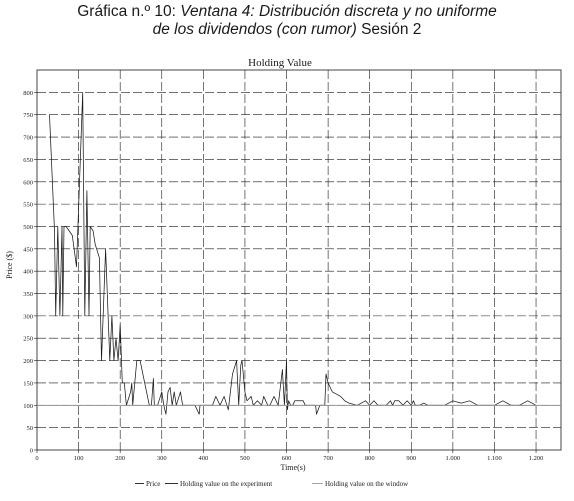  What do you see at coordinates (28, 383) in the screenshot?
I see `y-tick-label: 150` at bounding box center [28, 383].